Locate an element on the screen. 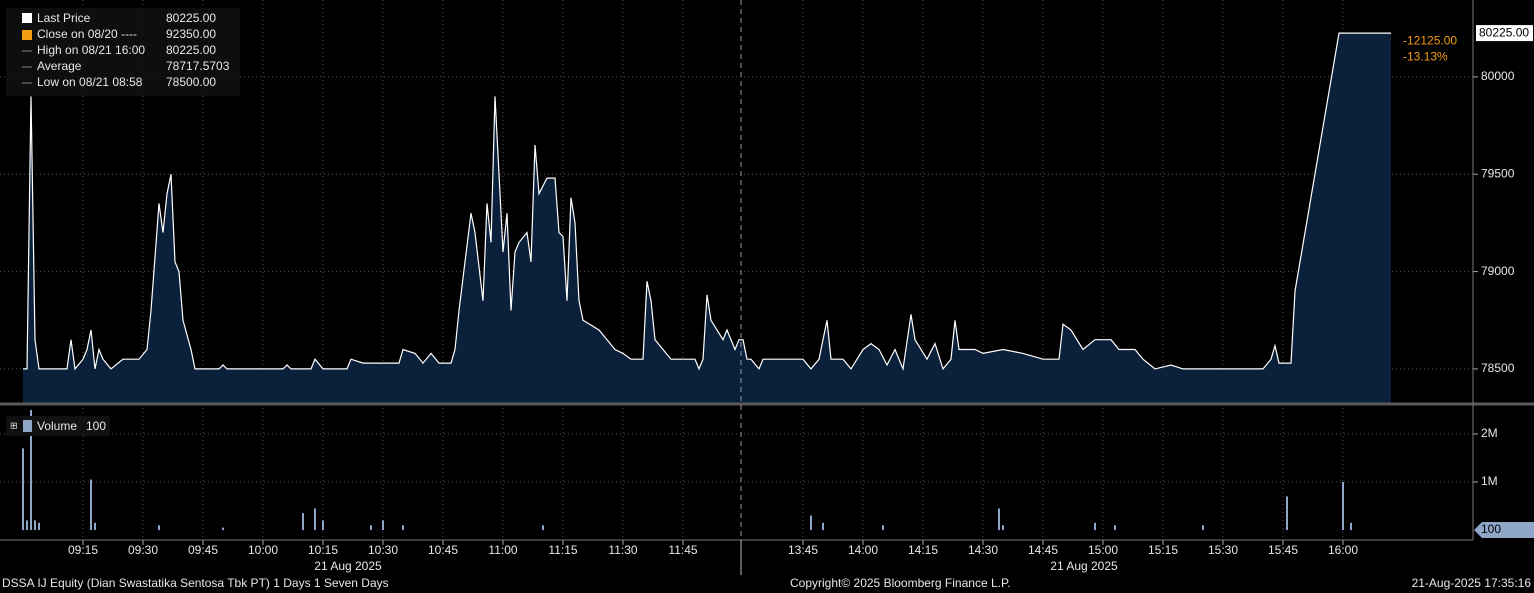 The height and width of the screenshot is (593, 1534). legend-value: 92350.00 is located at coordinates (191, 34).